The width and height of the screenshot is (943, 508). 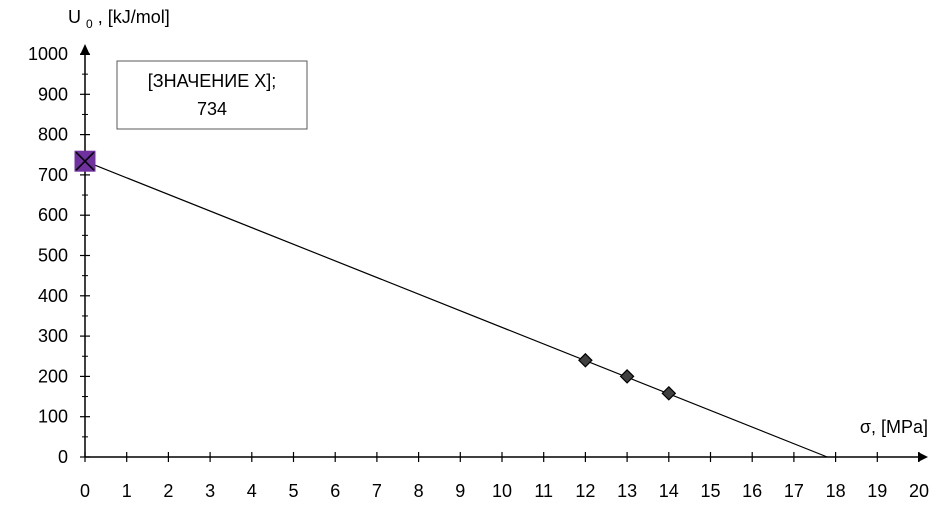 I want to click on y-axis-title: U 0 , [kJ/mol], so click(x=119, y=19).